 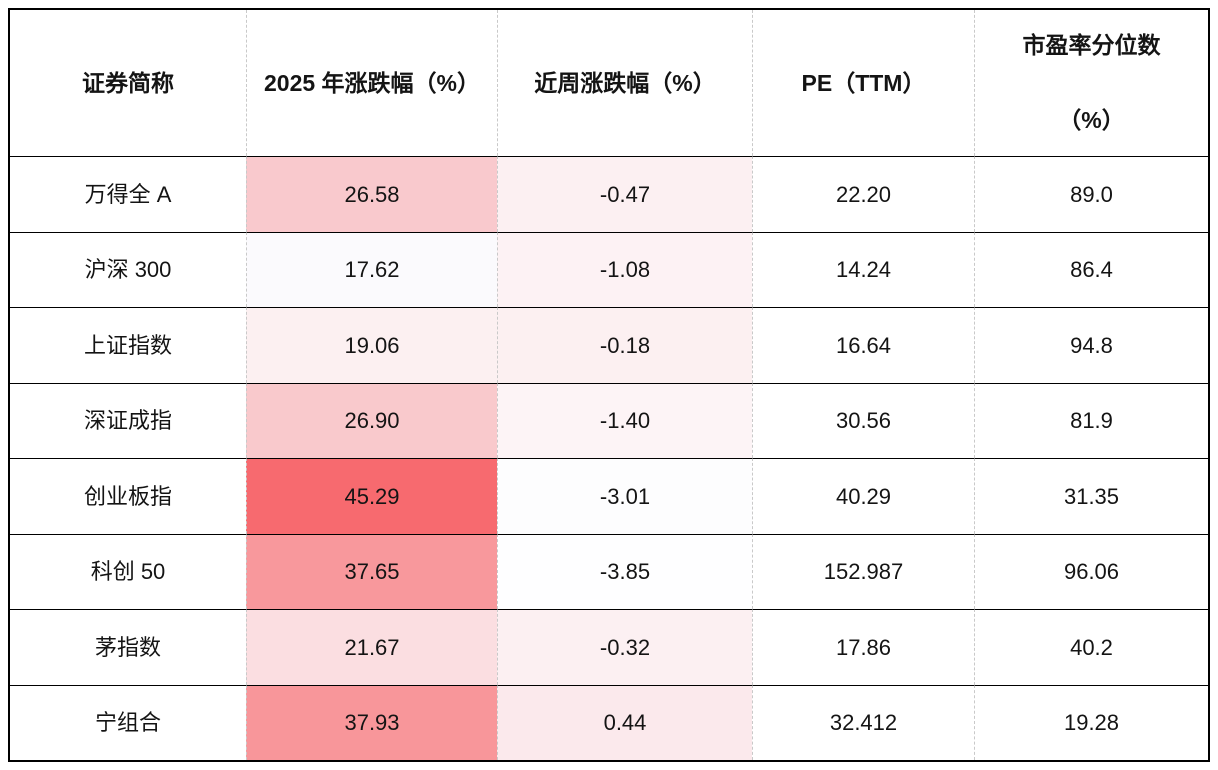 What do you see at coordinates (624, 194) in the screenshot?
I see `cell-week-change: -0.47` at bounding box center [624, 194].